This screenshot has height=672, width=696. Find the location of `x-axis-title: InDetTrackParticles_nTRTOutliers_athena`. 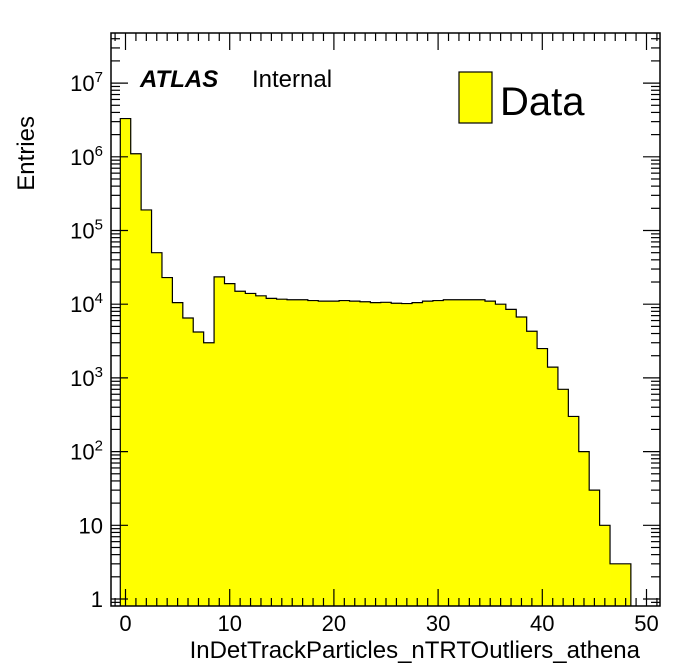

x-axis-title: InDetTrackParticles_nTRTOutliers_athena is located at coordinates (415, 650).